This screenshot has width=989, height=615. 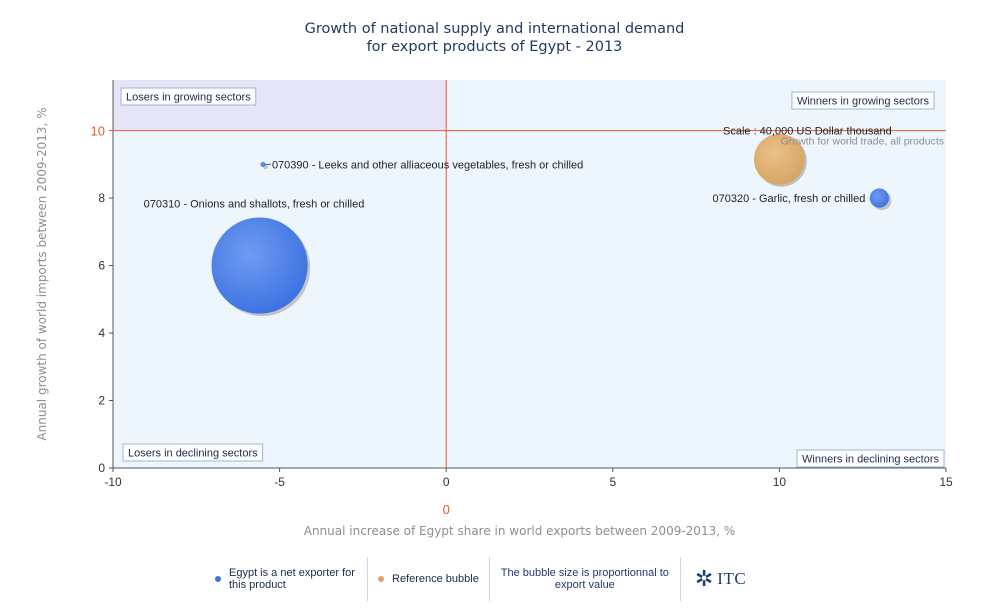 What do you see at coordinates (446, 482) in the screenshot?
I see `x-tick-label: 0` at bounding box center [446, 482].